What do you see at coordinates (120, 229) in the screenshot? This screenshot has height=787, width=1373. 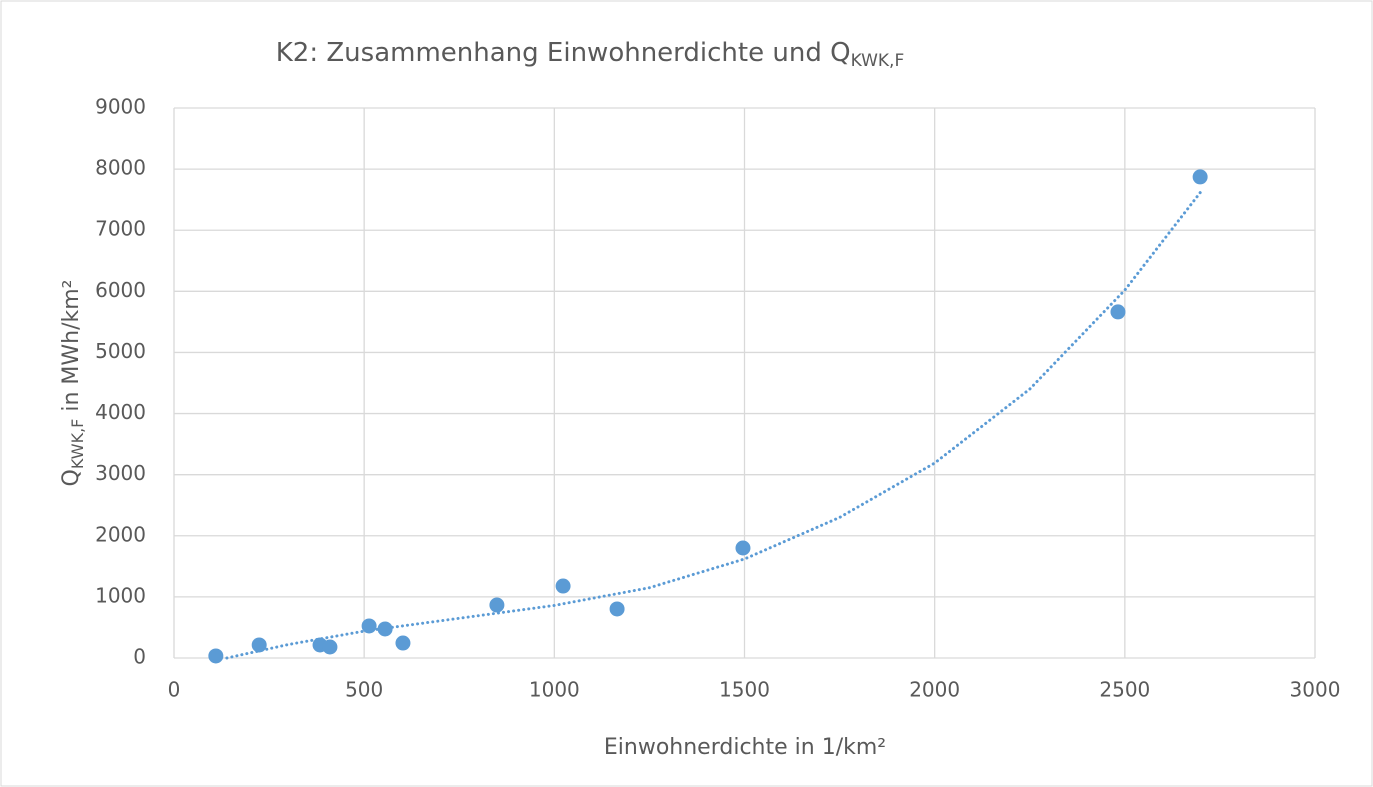 I see `y-tick-label: 7000` at bounding box center [120, 229].